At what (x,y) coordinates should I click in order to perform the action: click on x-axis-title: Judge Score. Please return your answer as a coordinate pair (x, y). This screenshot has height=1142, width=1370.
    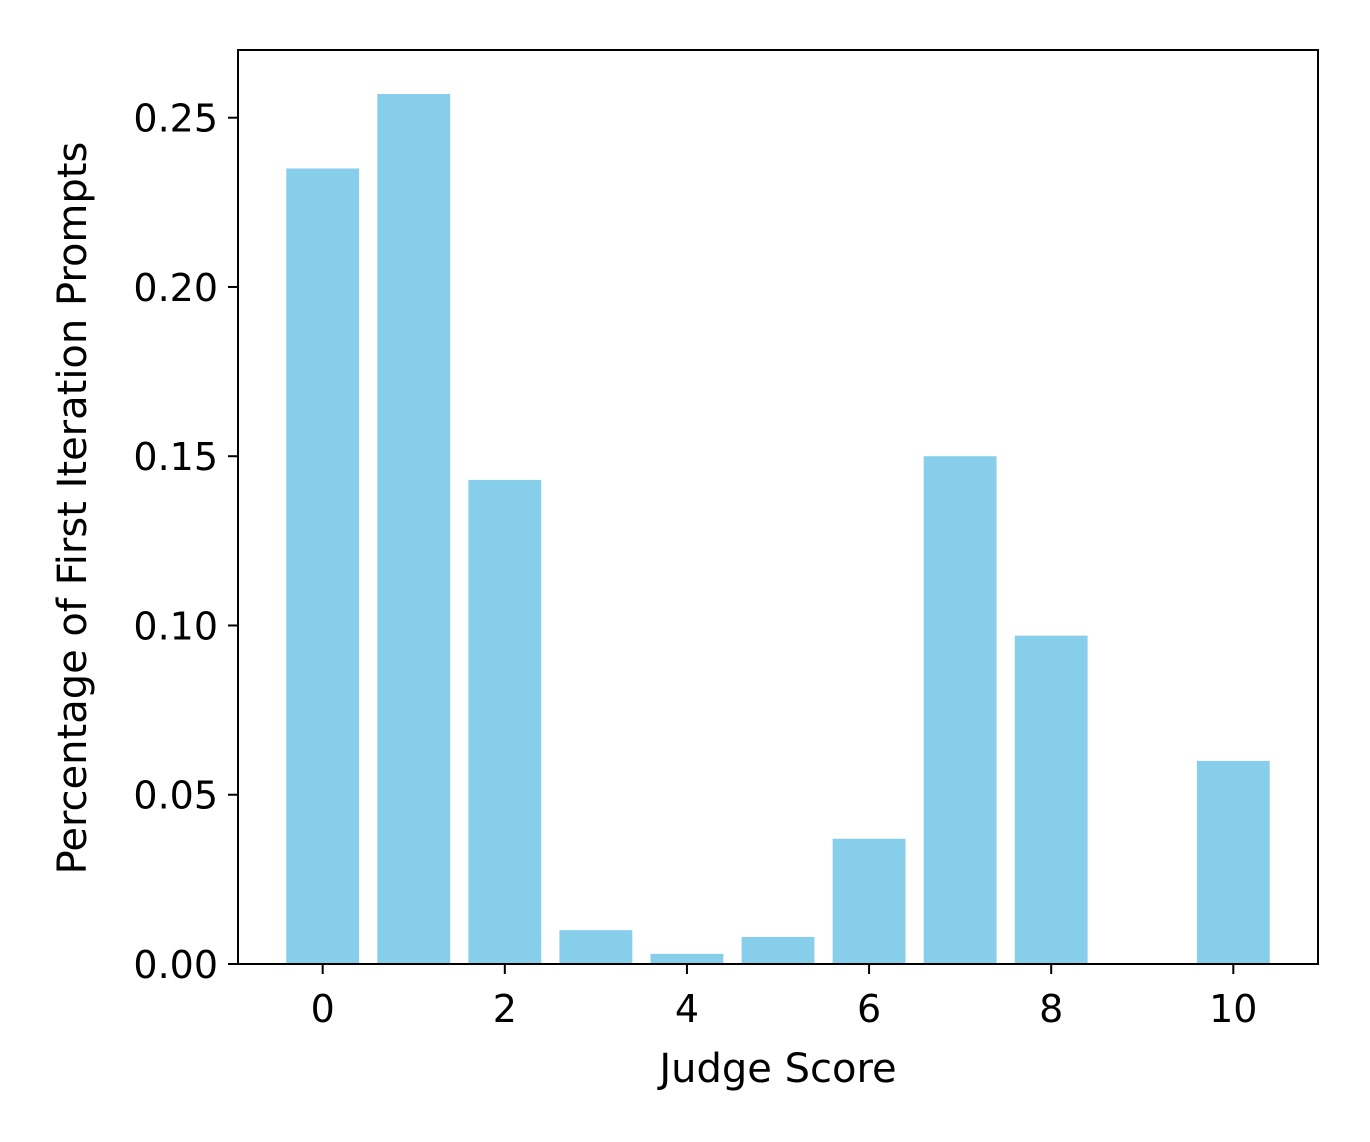
    Looking at the image, I should click on (776, 1069).